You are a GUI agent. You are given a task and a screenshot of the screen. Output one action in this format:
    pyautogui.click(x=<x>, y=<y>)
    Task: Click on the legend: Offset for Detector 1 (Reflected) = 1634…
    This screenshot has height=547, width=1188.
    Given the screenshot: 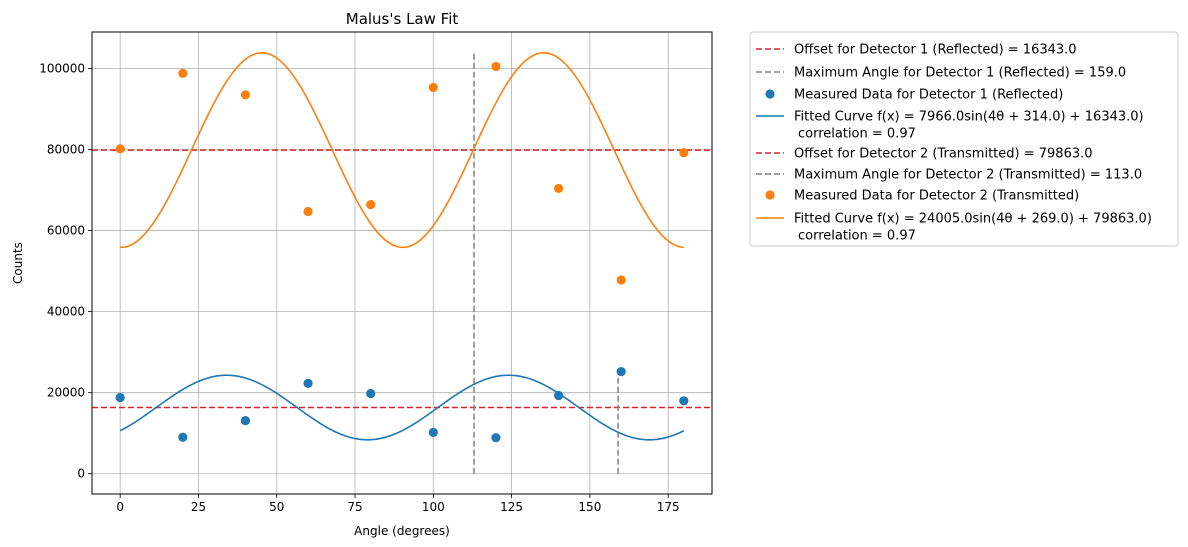 What is the action you would take?
    pyautogui.click(x=964, y=139)
    